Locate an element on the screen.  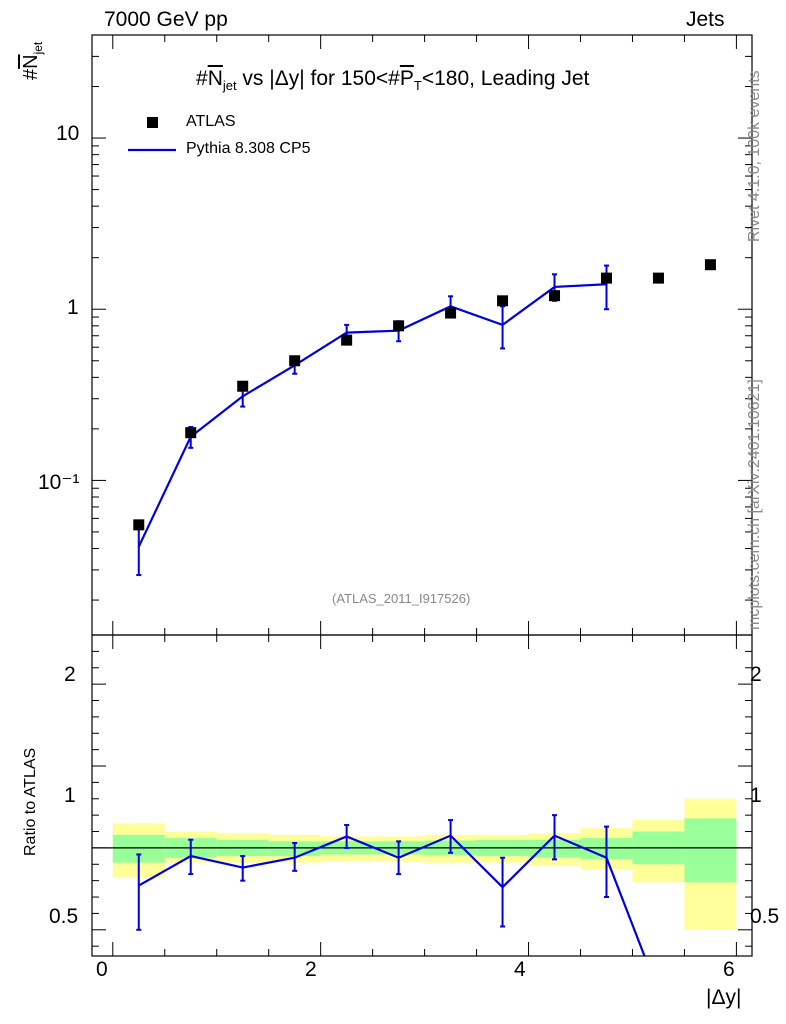
title-prefix: # is located at coordinates (202, 78).